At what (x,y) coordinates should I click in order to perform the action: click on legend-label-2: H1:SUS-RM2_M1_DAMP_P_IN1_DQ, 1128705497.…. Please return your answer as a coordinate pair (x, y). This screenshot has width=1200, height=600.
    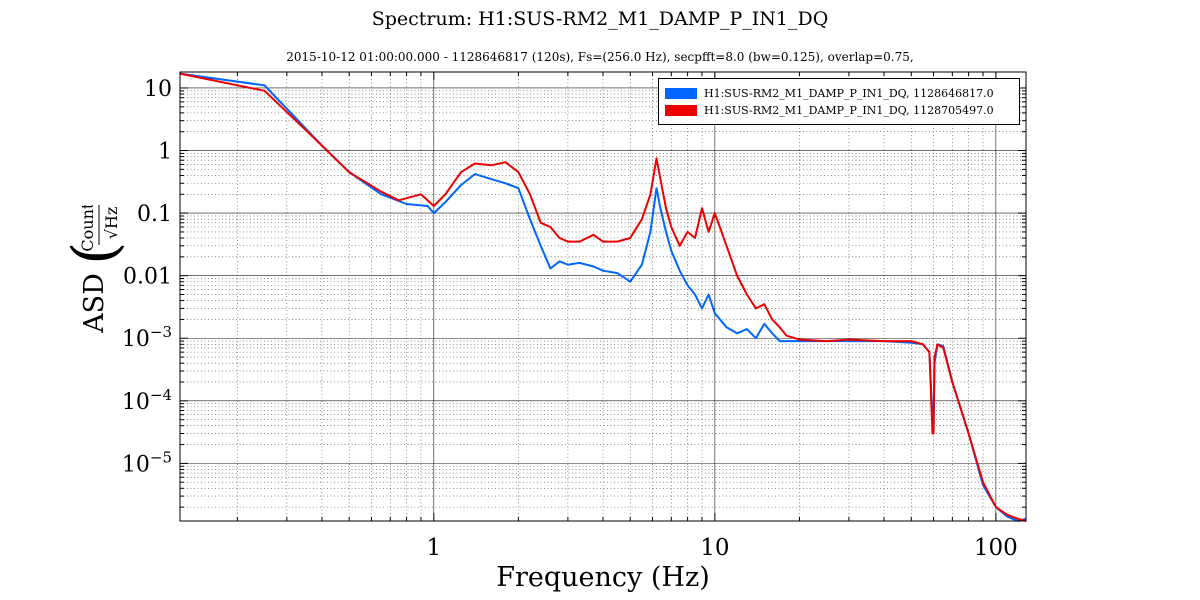
    Looking at the image, I should click on (849, 110).